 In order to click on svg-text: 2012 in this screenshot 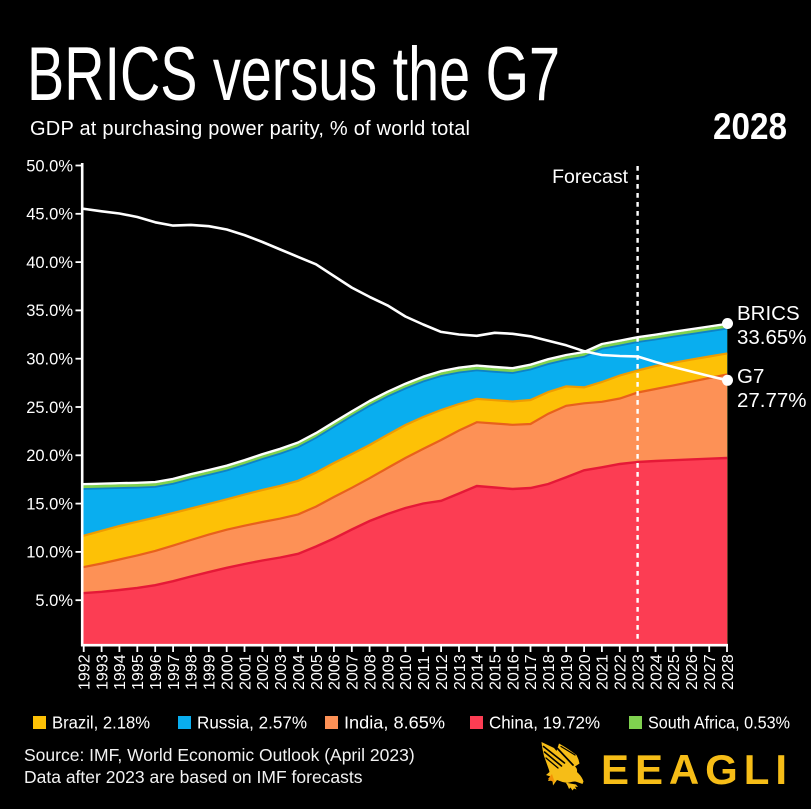, I will do `click(442, 672)`.